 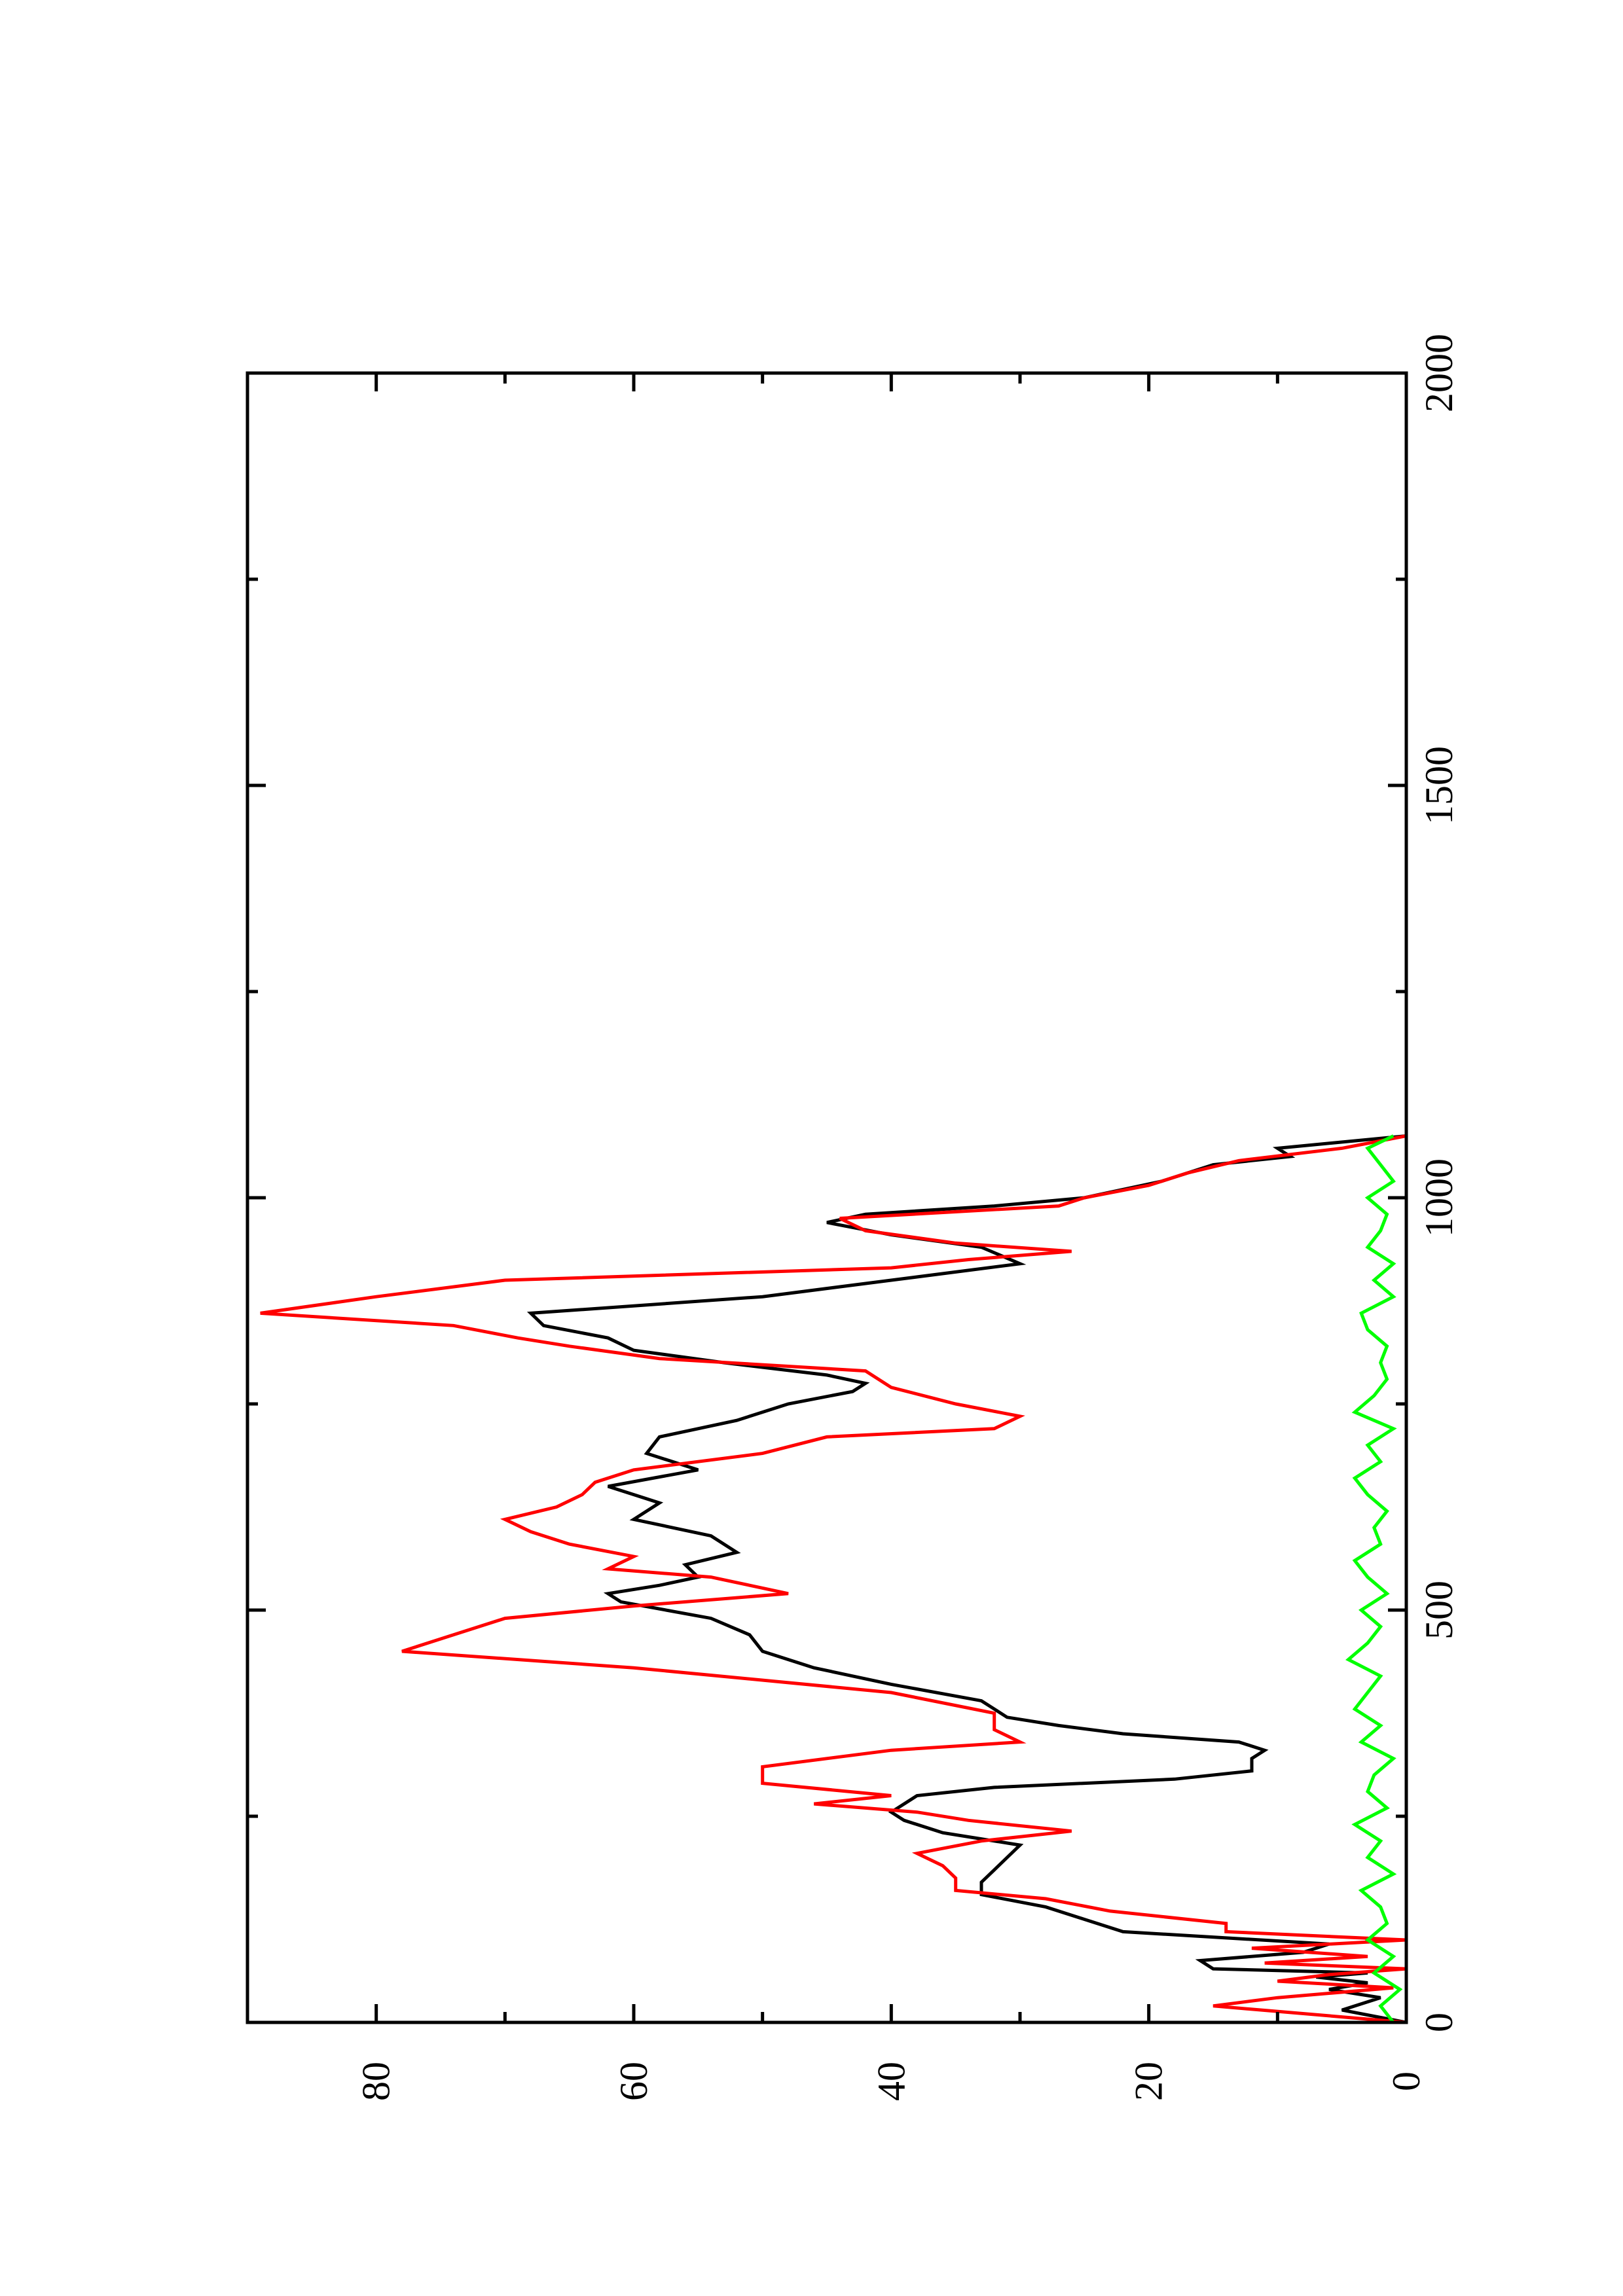 What do you see at coordinates (1439, 373) in the screenshot?
I see `x-tick-label: 2000` at bounding box center [1439, 373].